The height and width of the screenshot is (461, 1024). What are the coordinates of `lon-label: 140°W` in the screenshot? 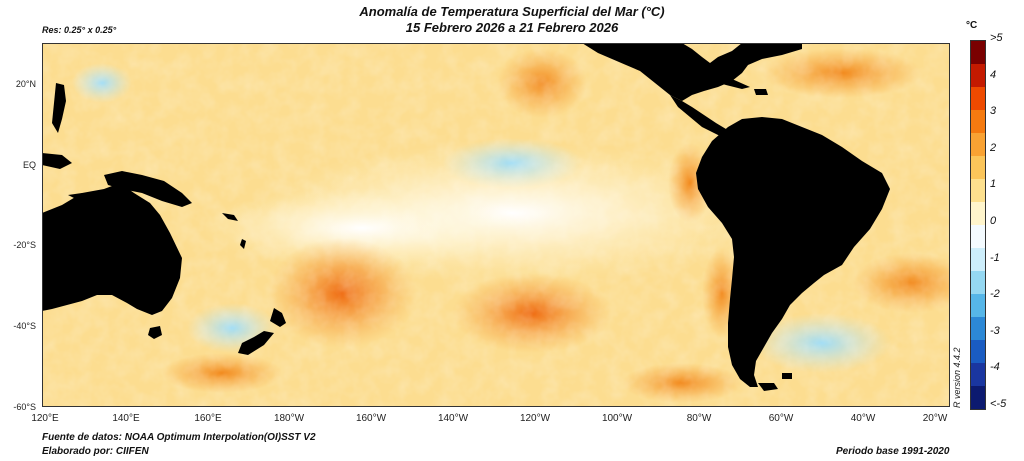 It's located at (453, 418).